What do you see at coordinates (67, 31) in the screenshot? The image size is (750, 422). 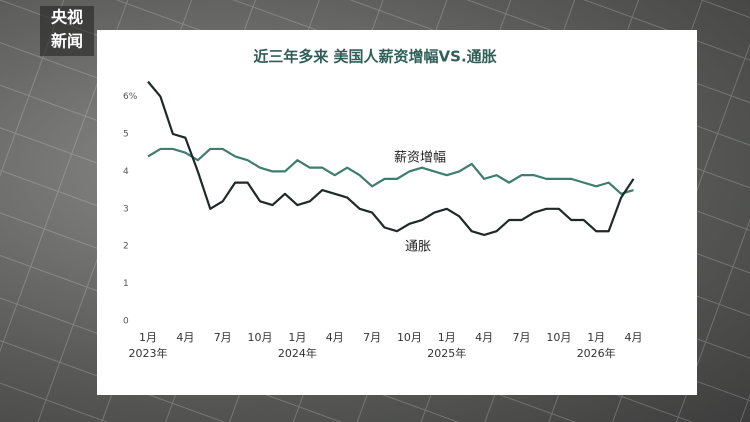 I see `logo-box` at bounding box center [67, 31].